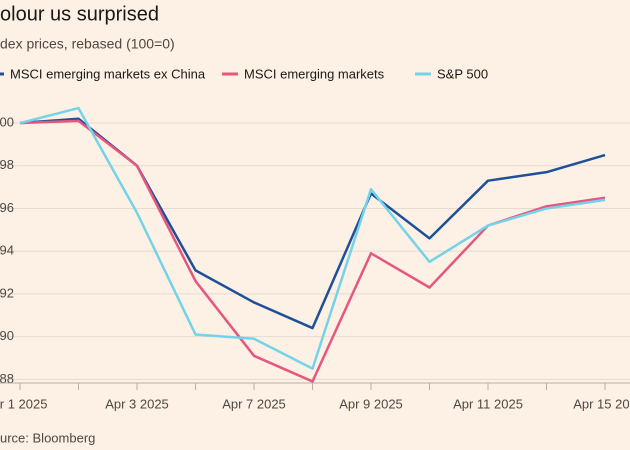  I want to click on y-tick-label: 94, so click(7, 250).